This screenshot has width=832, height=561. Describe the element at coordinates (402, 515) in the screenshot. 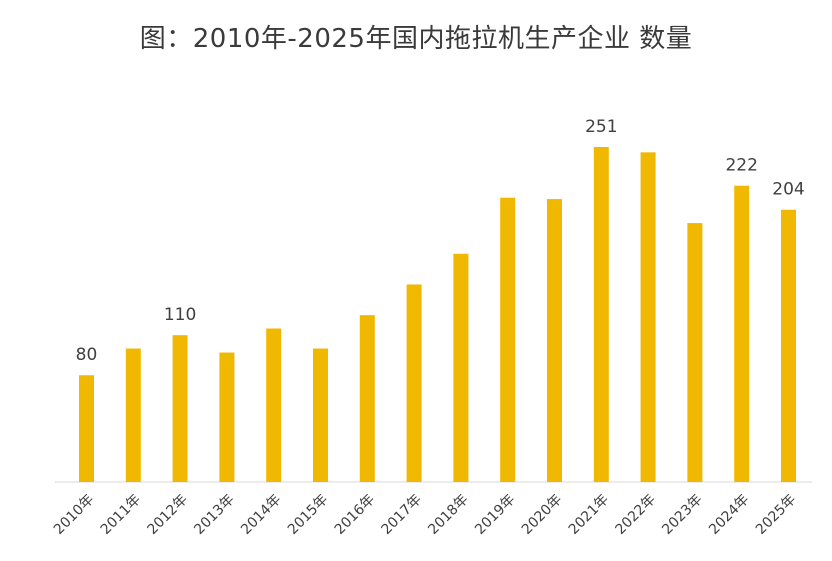

I see `x-tick-label: 2017年` at that location.